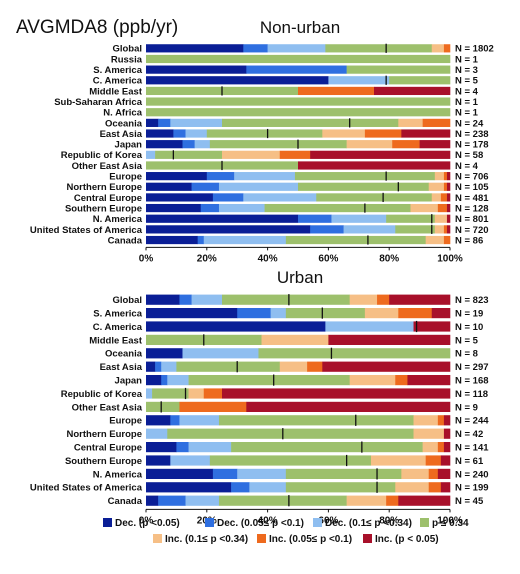  Describe the element at coordinates (450, 258) in the screenshot. I see `x-tick-label: 100%` at that location.